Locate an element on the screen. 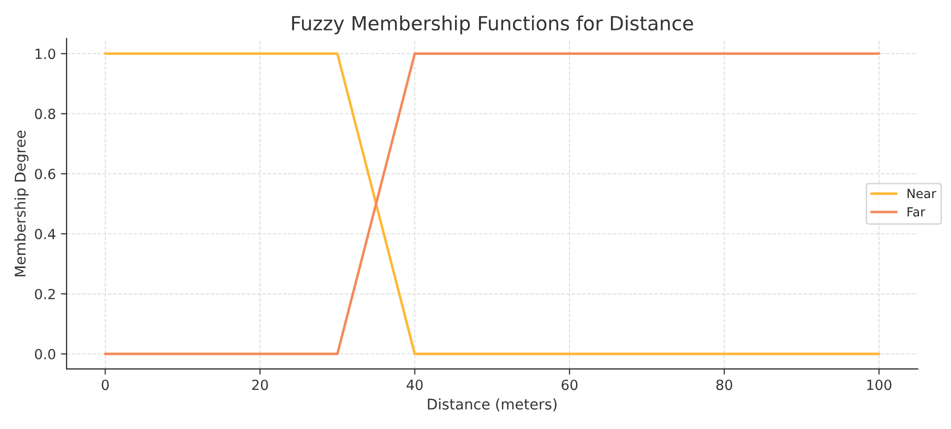  x-axis-title: Distance (meters) is located at coordinates (492, 405).